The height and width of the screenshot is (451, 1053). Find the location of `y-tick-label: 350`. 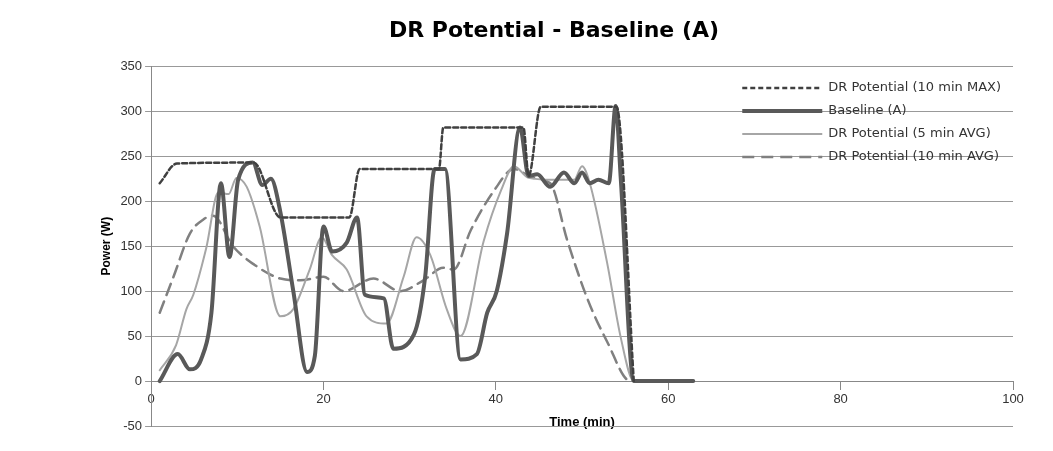

y-tick-label: 350 is located at coordinates (131, 65).